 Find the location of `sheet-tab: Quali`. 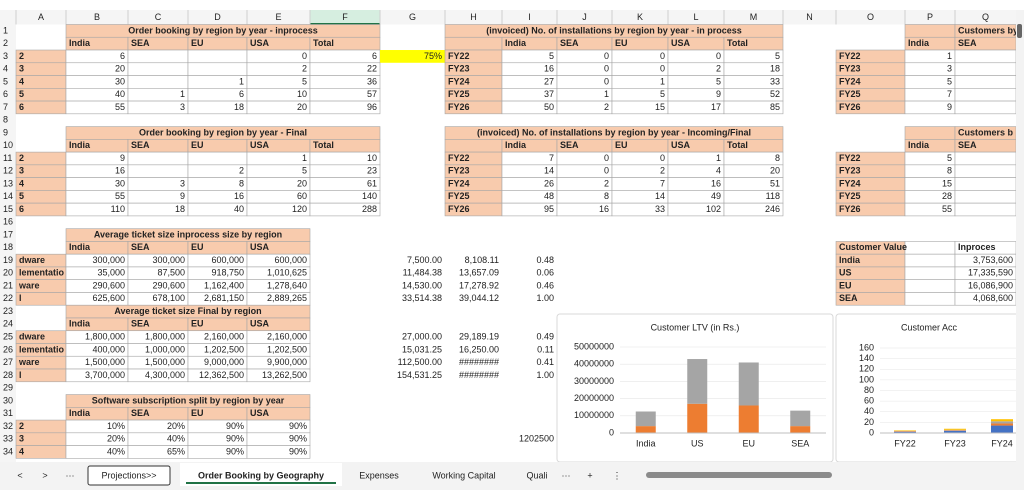

sheet-tab: Quali is located at coordinates (536, 475).